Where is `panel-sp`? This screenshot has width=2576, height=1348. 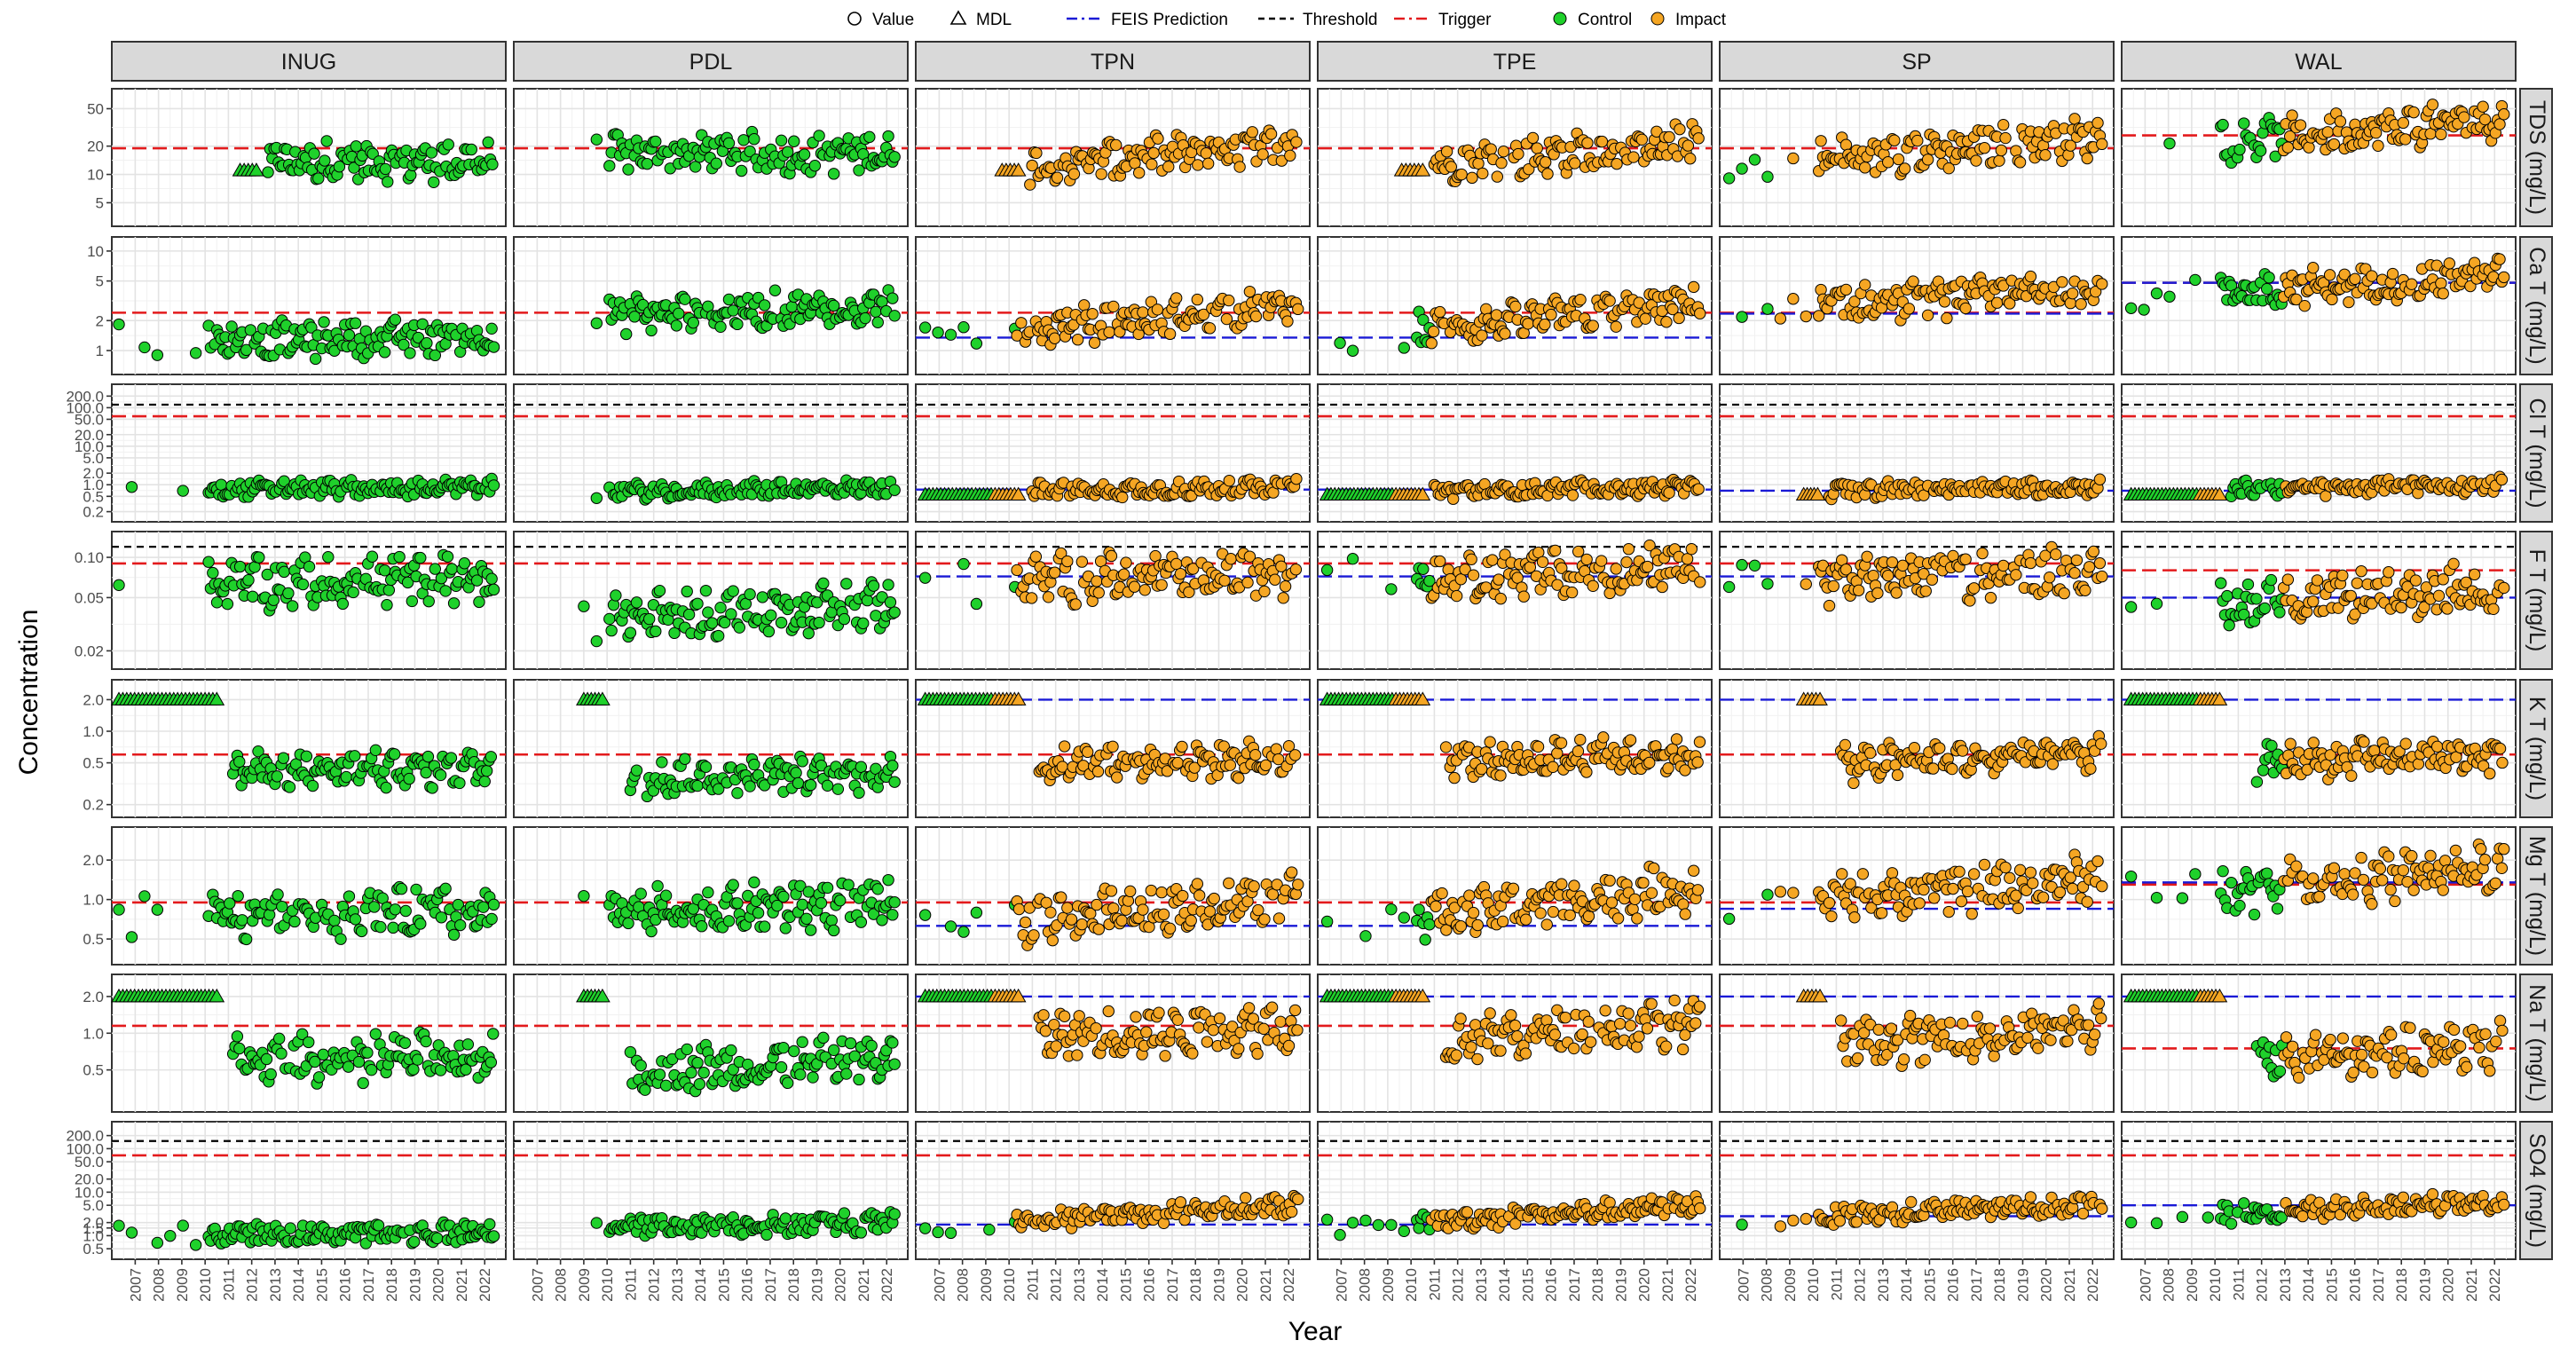 panel-sp is located at coordinates (1917, 157).